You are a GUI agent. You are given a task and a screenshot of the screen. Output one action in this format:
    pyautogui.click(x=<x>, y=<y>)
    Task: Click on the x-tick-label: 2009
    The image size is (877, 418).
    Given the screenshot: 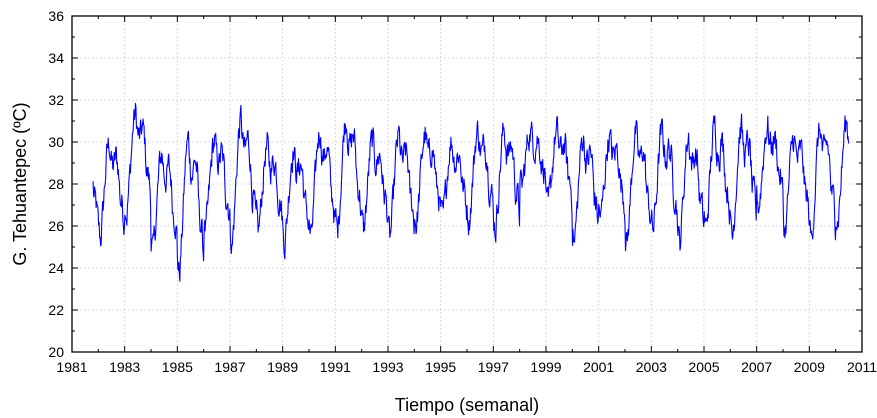 What is the action you would take?
    pyautogui.click(x=809, y=367)
    